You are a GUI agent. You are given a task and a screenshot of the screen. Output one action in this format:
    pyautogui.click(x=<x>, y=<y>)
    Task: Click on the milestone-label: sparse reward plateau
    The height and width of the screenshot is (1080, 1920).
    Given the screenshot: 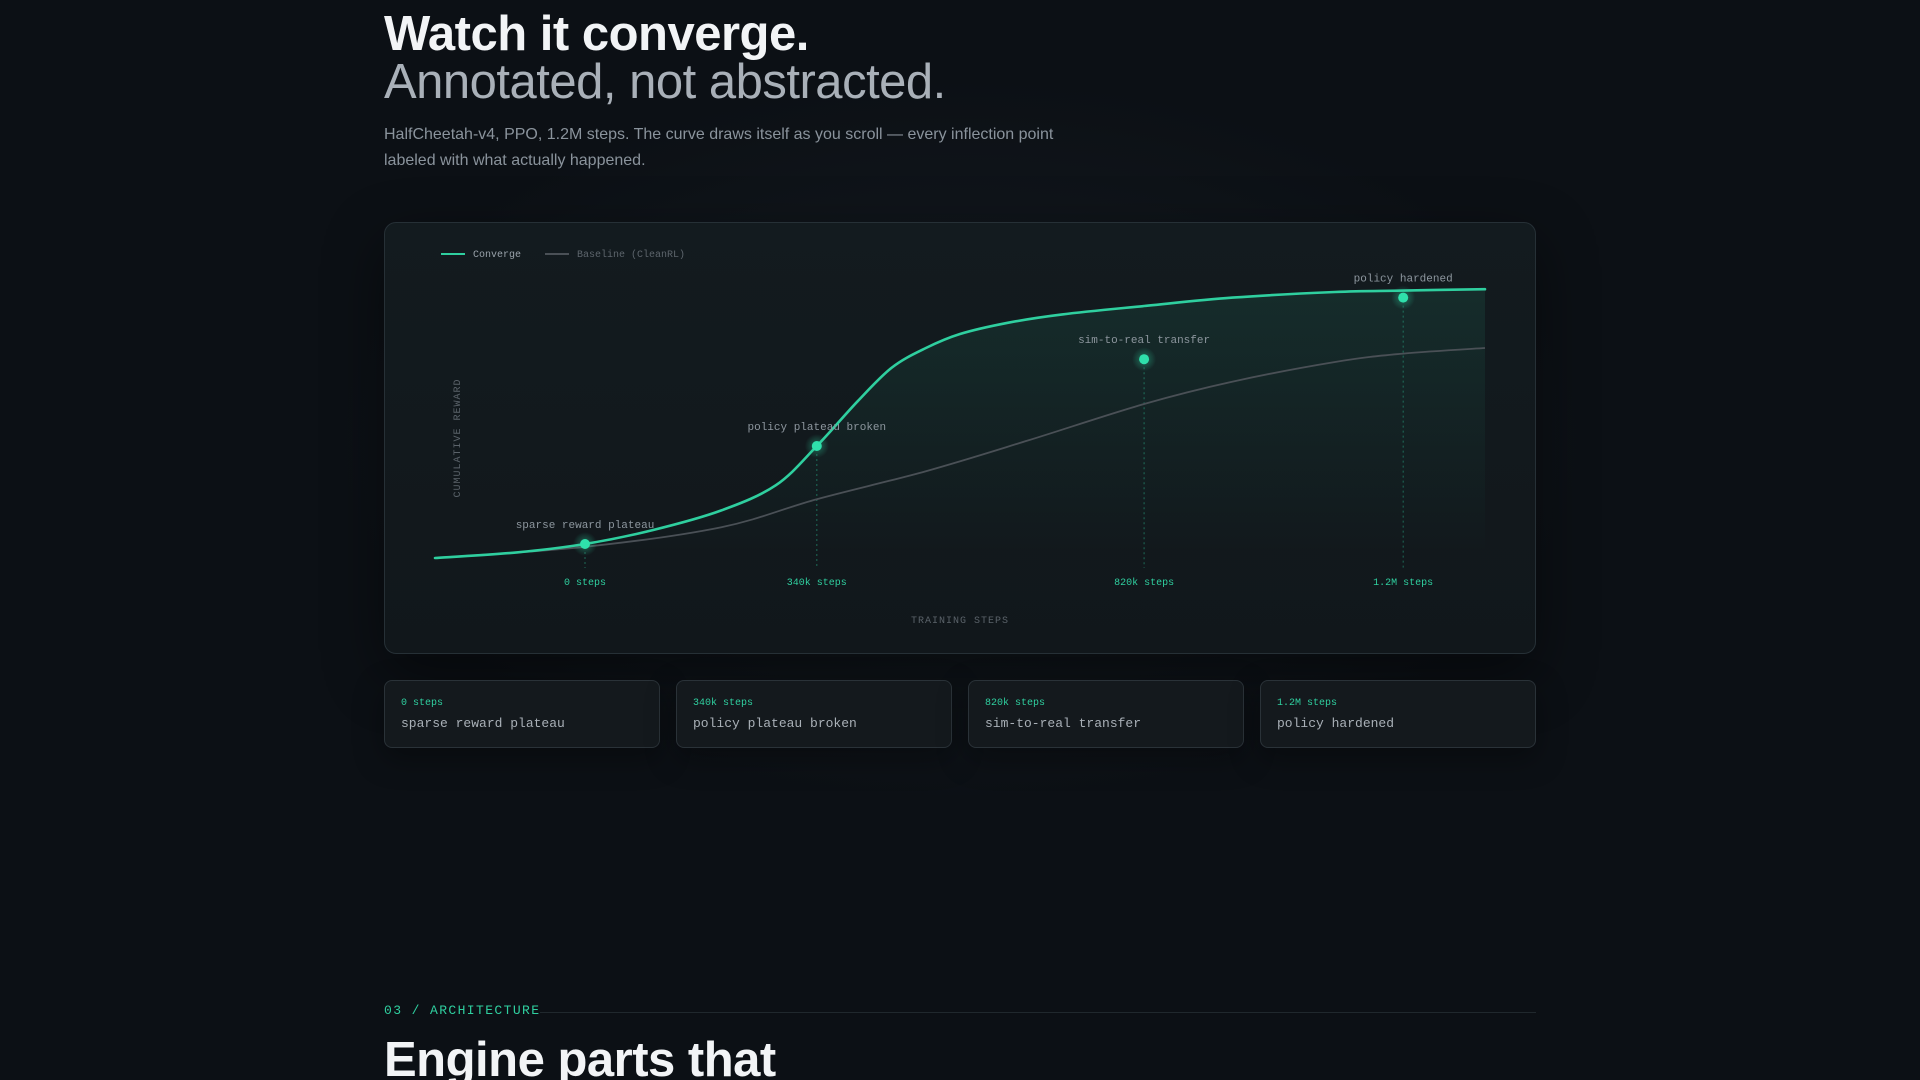 What is the action you would take?
    pyautogui.click(x=483, y=723)
    